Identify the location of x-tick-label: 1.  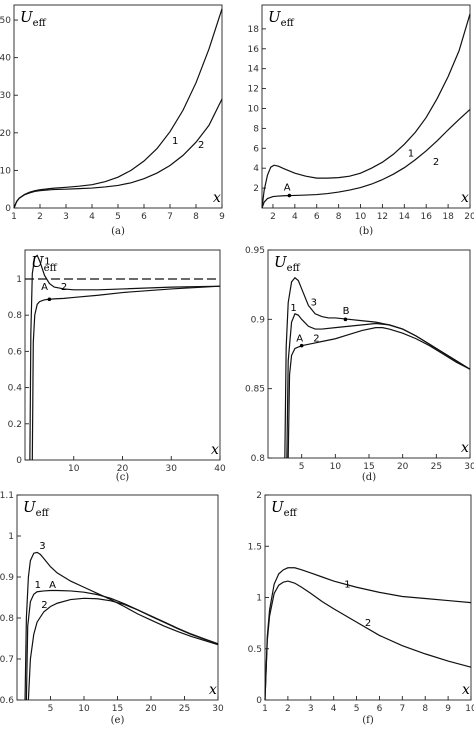
(265, 709).